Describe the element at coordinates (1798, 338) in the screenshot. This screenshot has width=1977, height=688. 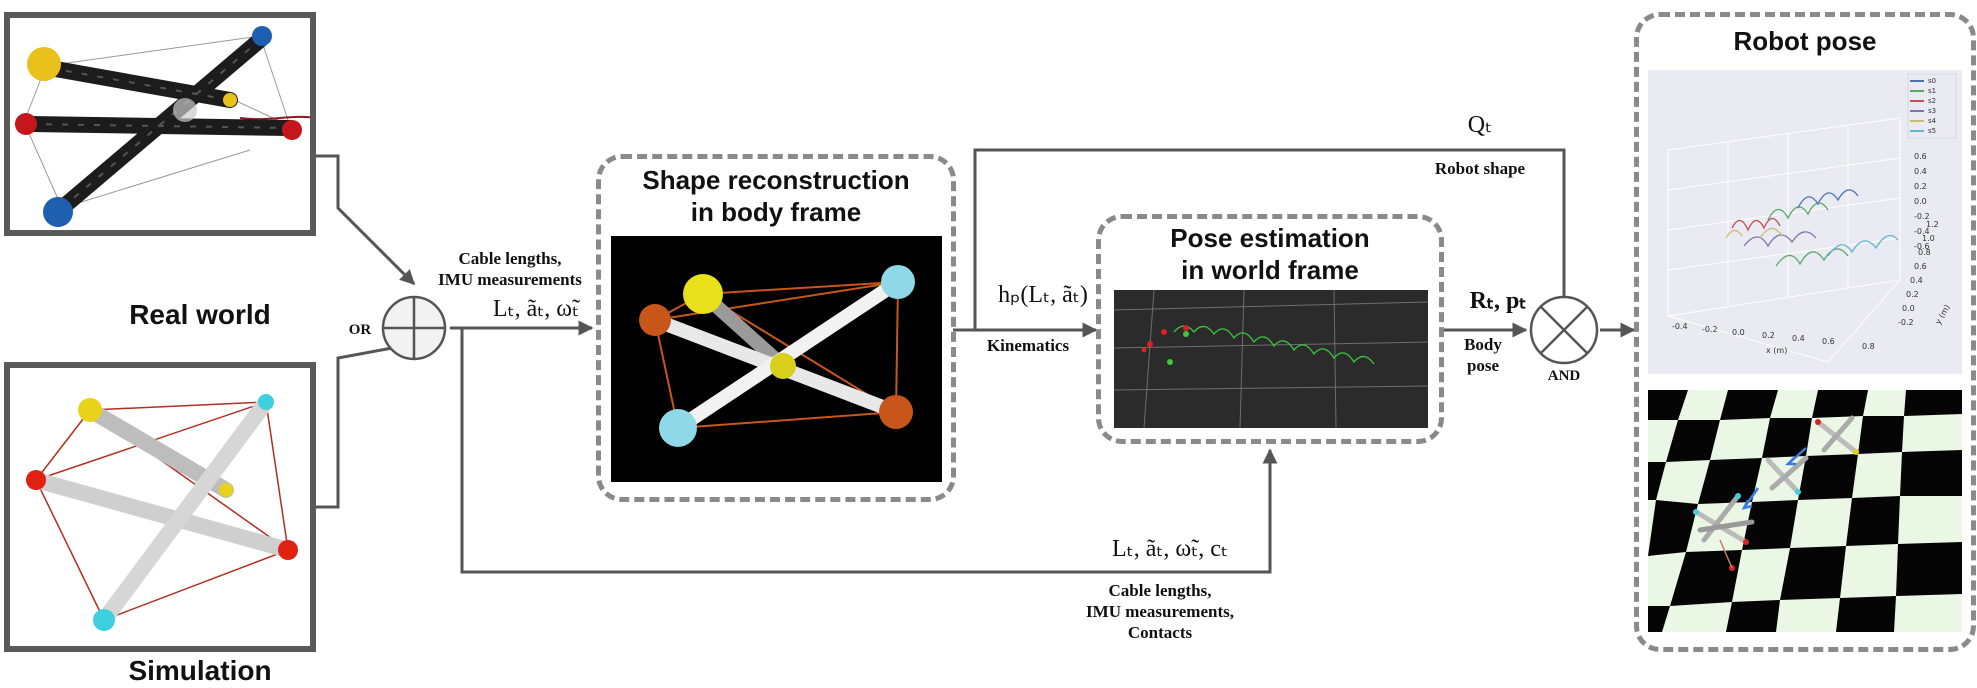
I see `x-tick-label: 0.4` at that location.